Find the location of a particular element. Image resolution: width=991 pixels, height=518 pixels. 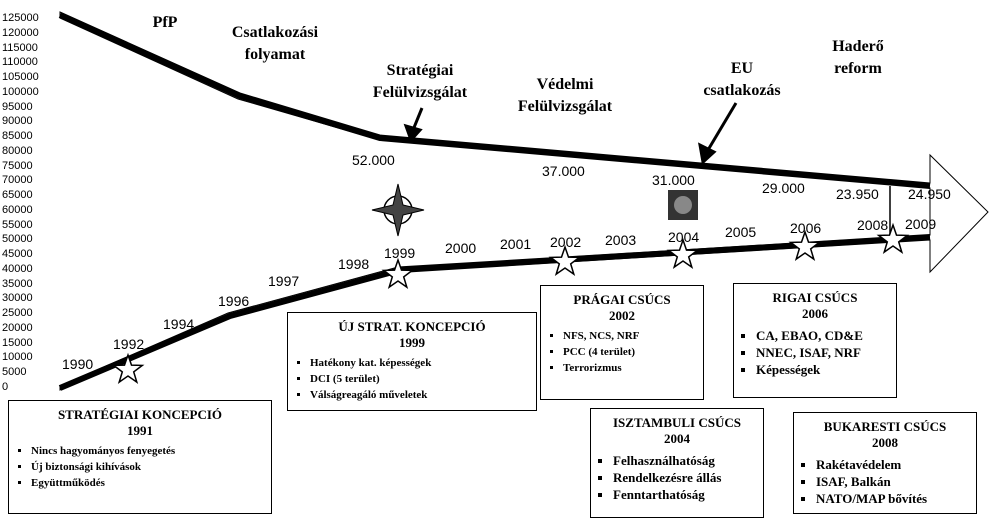

axis-label: 0 is located at coordinates (5, 386).